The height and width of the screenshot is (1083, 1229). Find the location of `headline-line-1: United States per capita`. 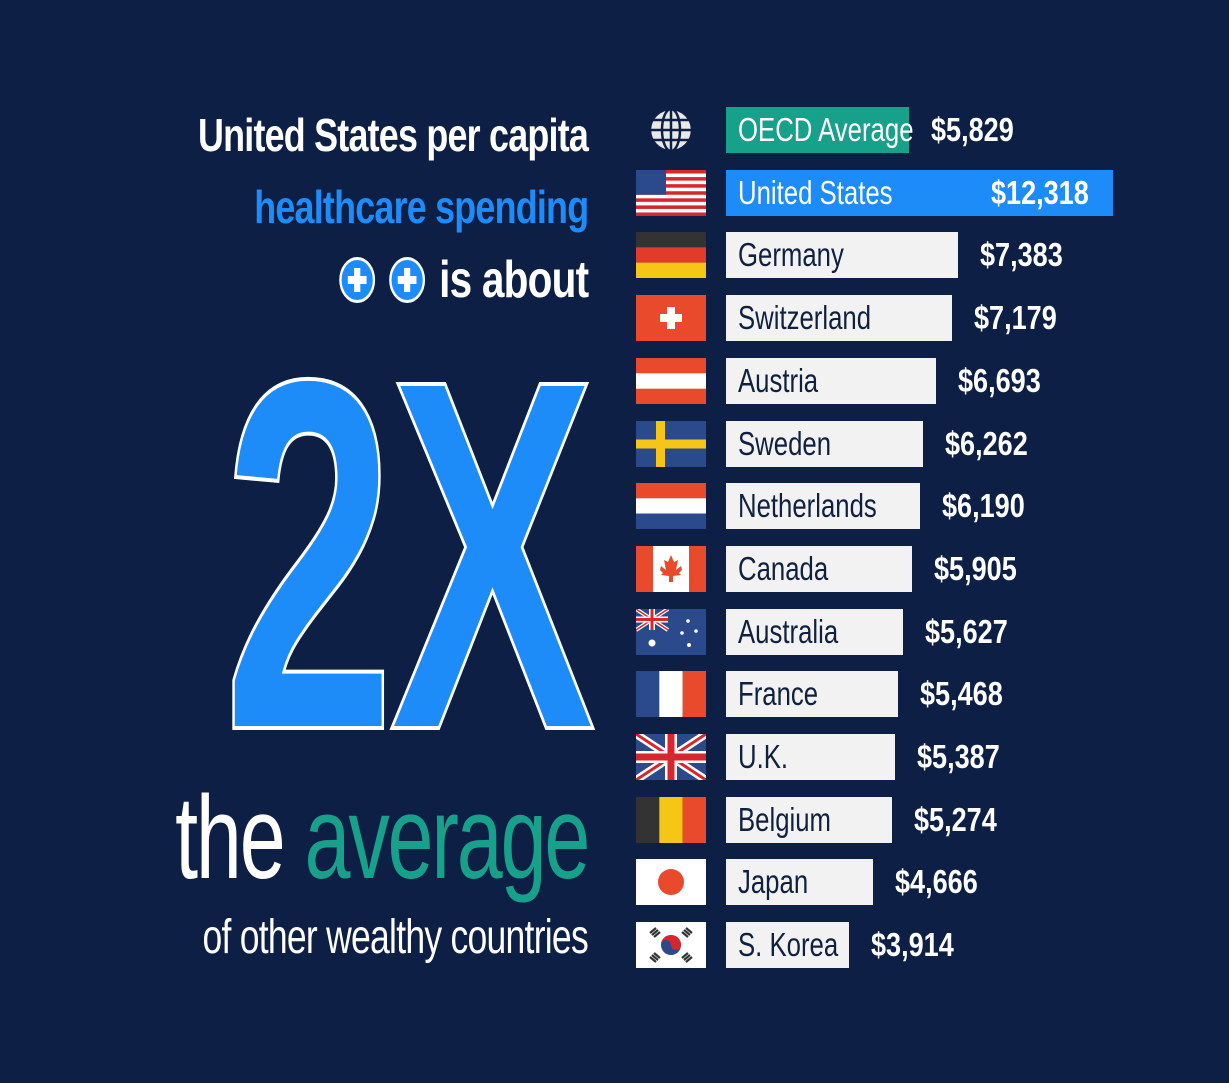

headline-line-1: United States per capita is located at coordinates (393, 135).